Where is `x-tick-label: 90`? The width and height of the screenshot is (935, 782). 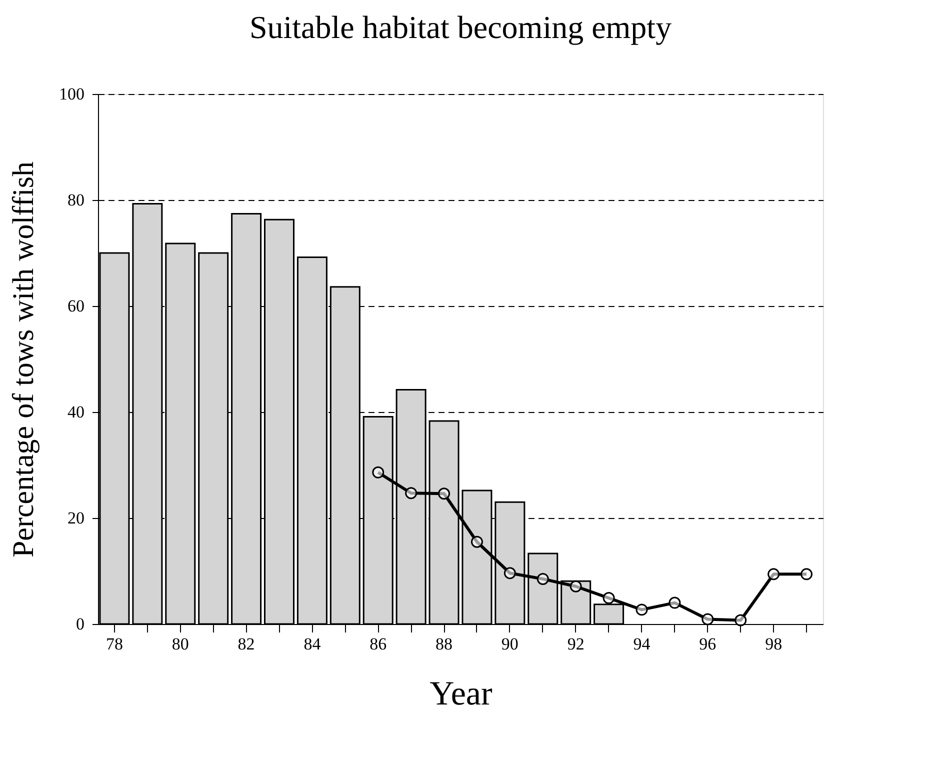
x-tick-label: 90 is located at coordinates (509, 644).